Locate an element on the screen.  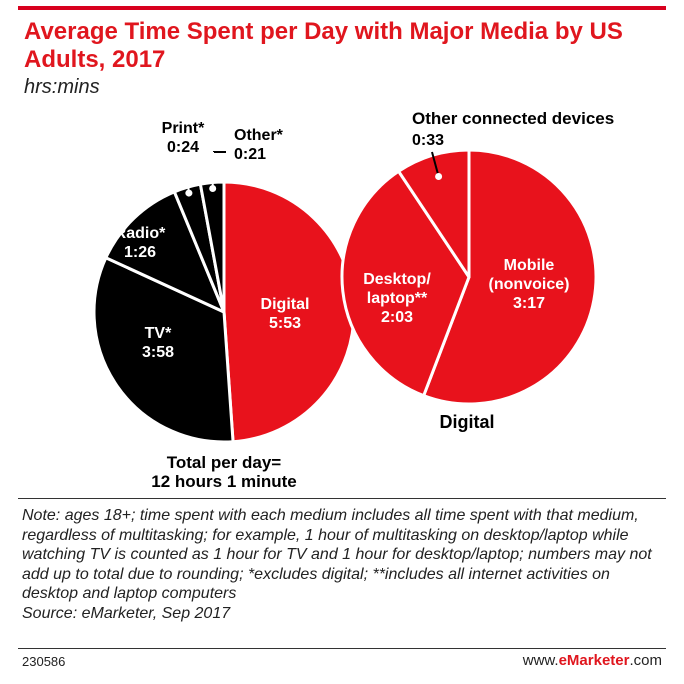
note-divider is located at coordinates (342, 498).